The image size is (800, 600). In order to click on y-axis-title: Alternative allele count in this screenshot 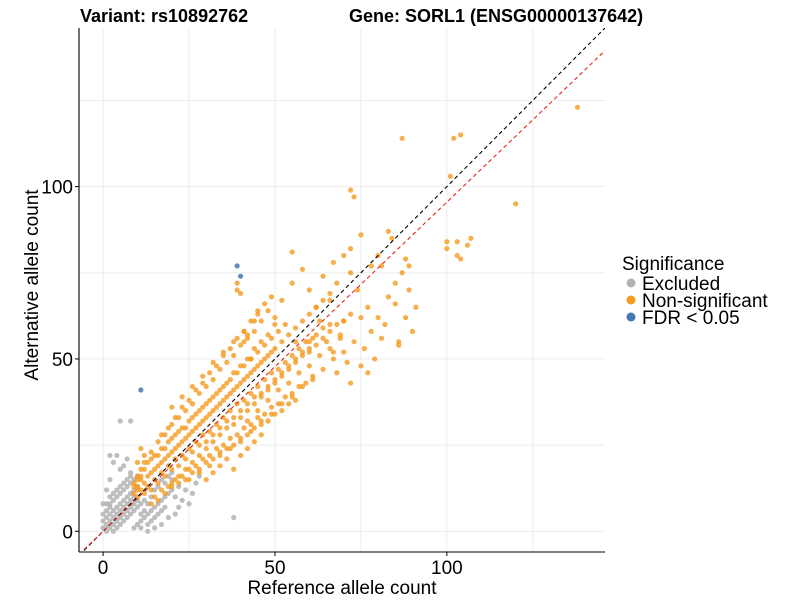, I will do `click(32, 285)`.